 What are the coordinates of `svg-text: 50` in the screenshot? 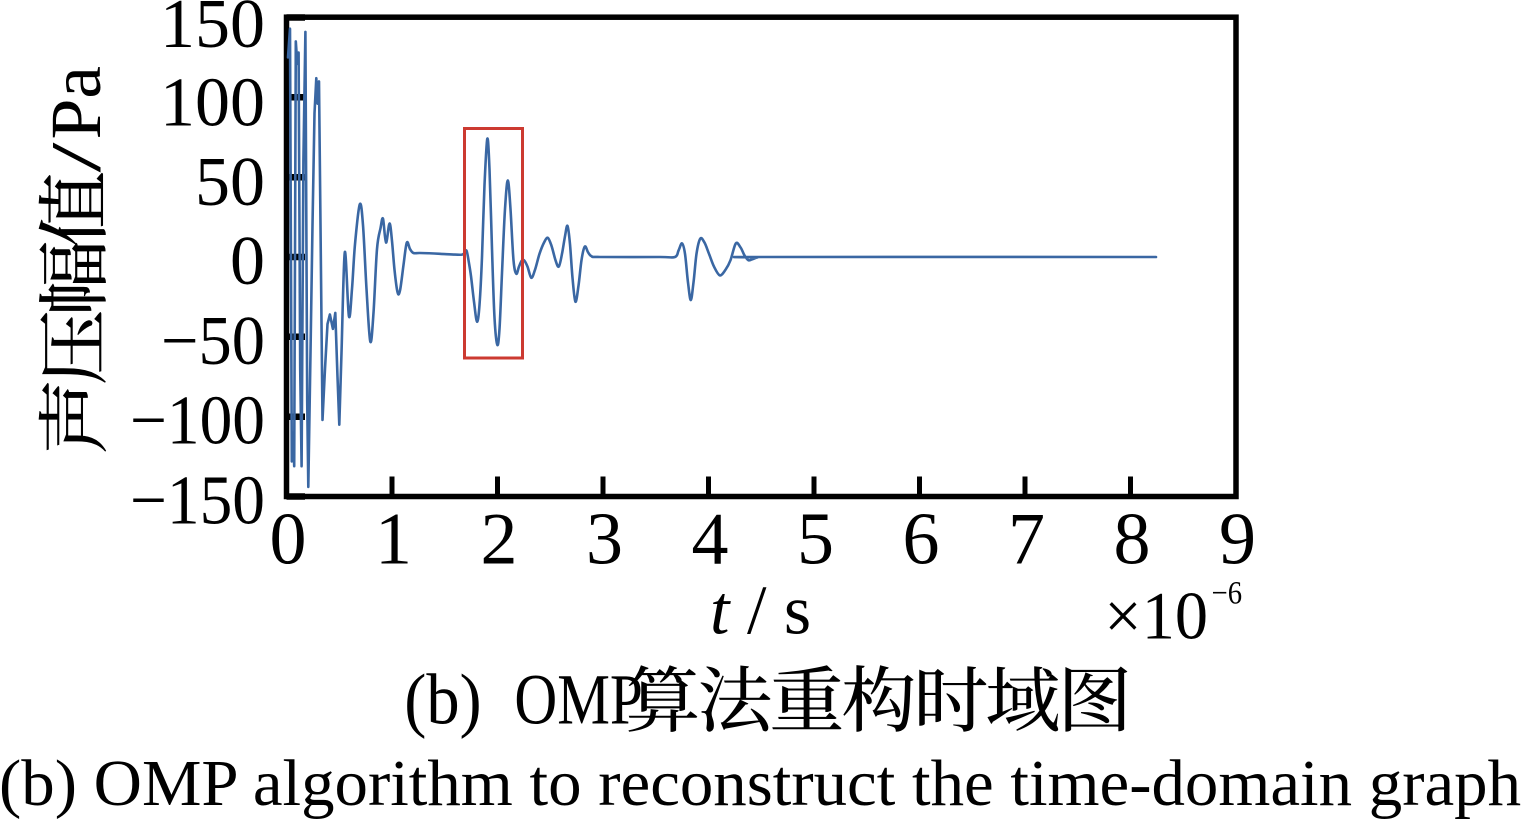 It's located at (230, 182).